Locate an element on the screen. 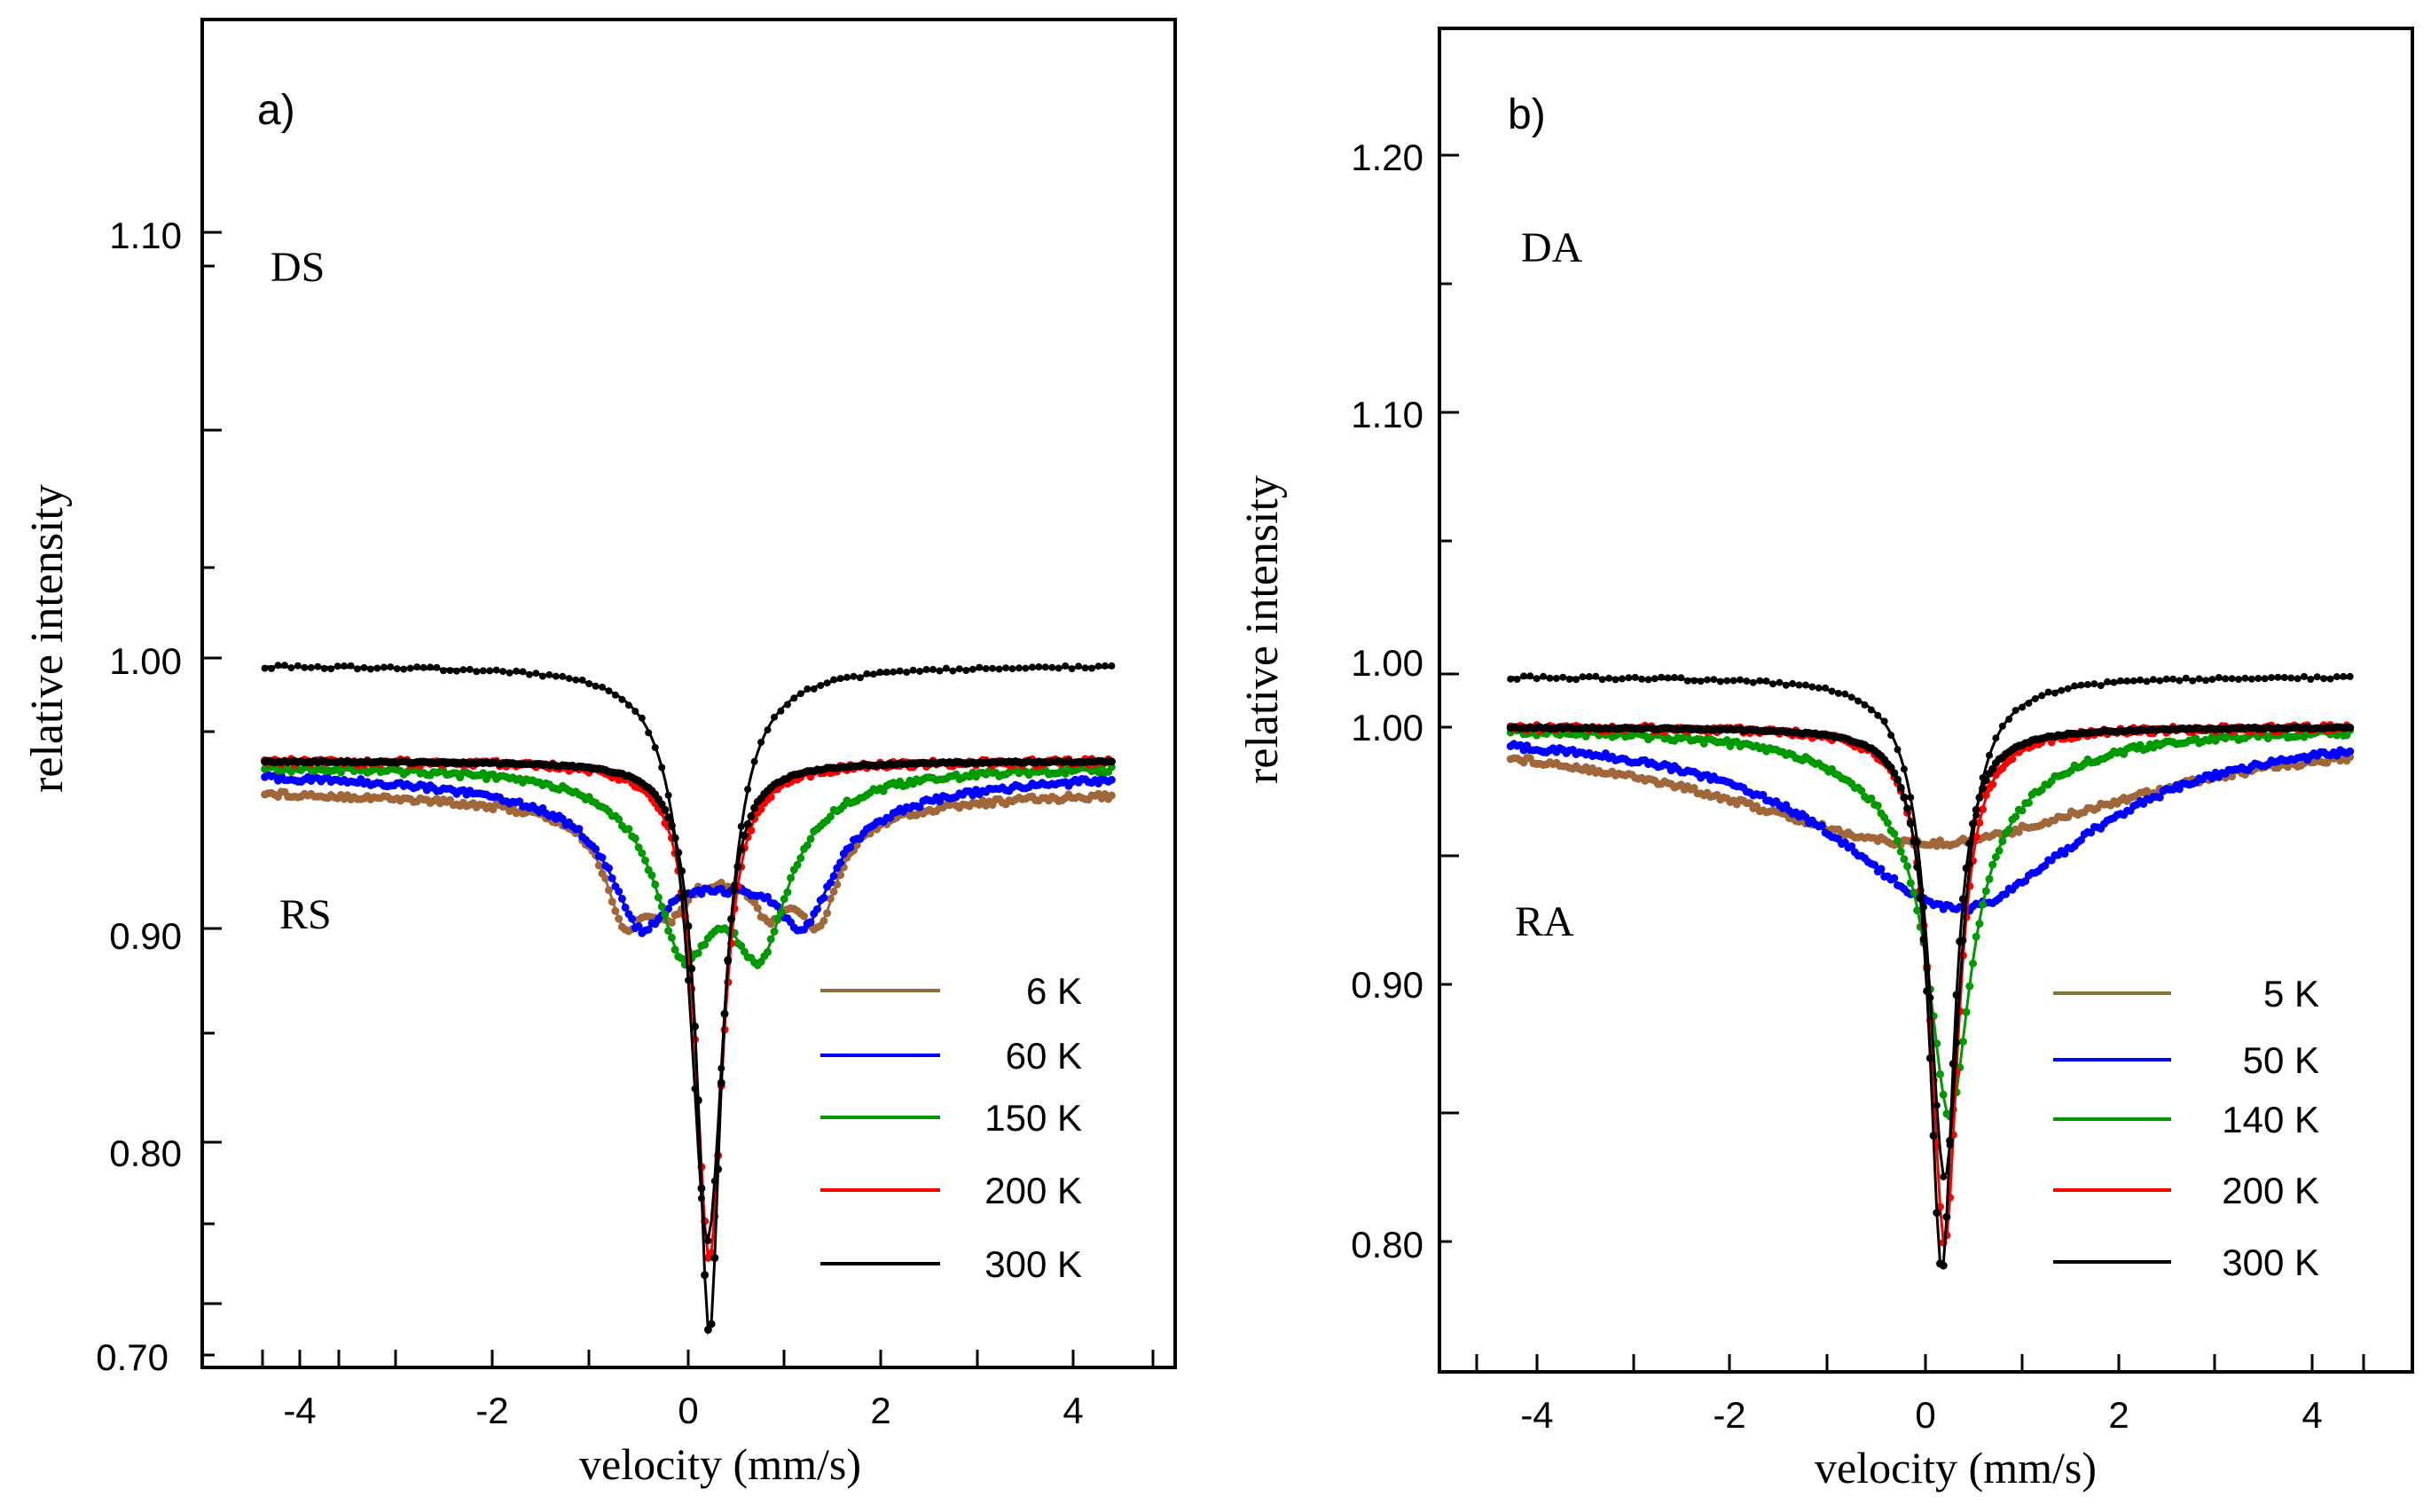  legend-label: 6 K is located at coordinates (1054, 991).